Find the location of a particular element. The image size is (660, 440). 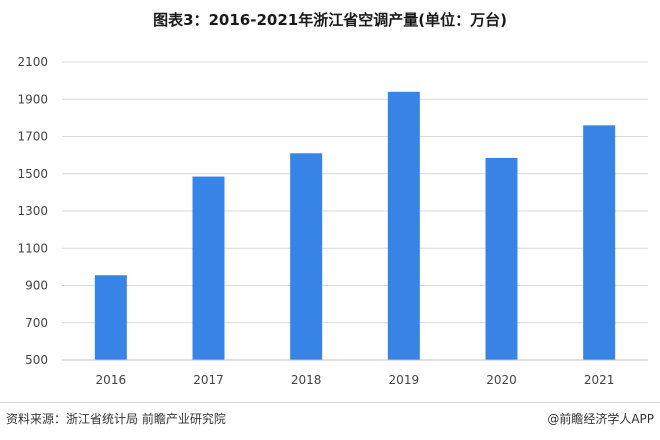

y-tick-label: 2100 is located at coordinates (32, 62).